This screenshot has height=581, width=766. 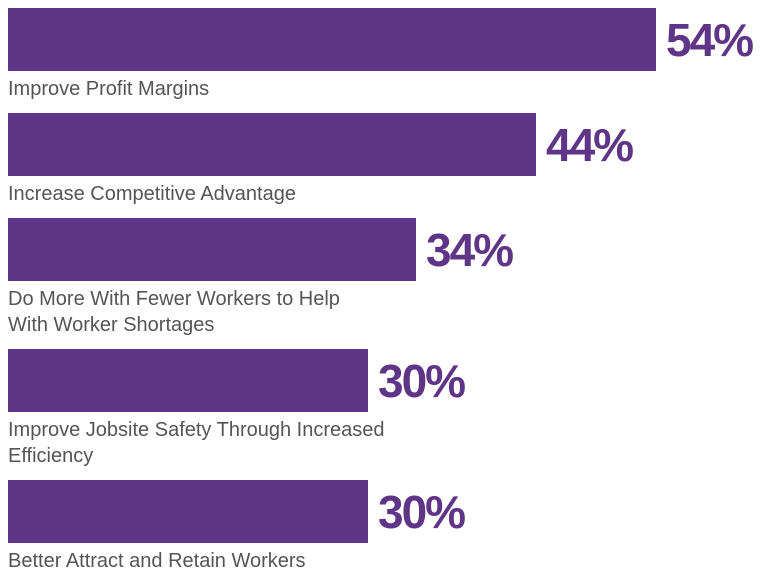 I want to click on category-label: Better Attract and Retain Workers, so click(x=157, y=561).